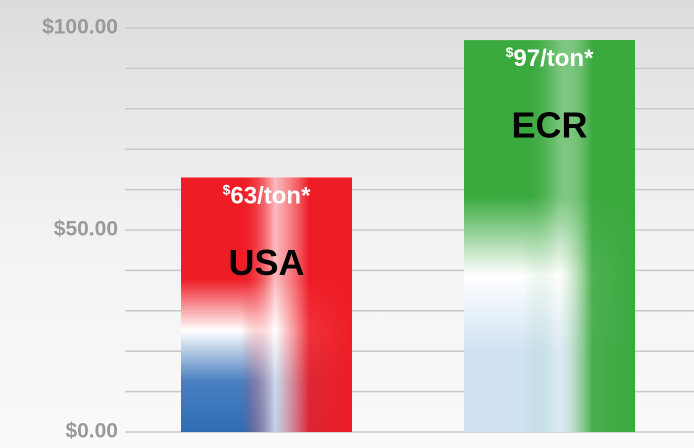 This screenshot has height=448, width=694. Describe the element at coordinates (550, 58) in the screenshot. I see `value-label: $97/ton*` at that location.